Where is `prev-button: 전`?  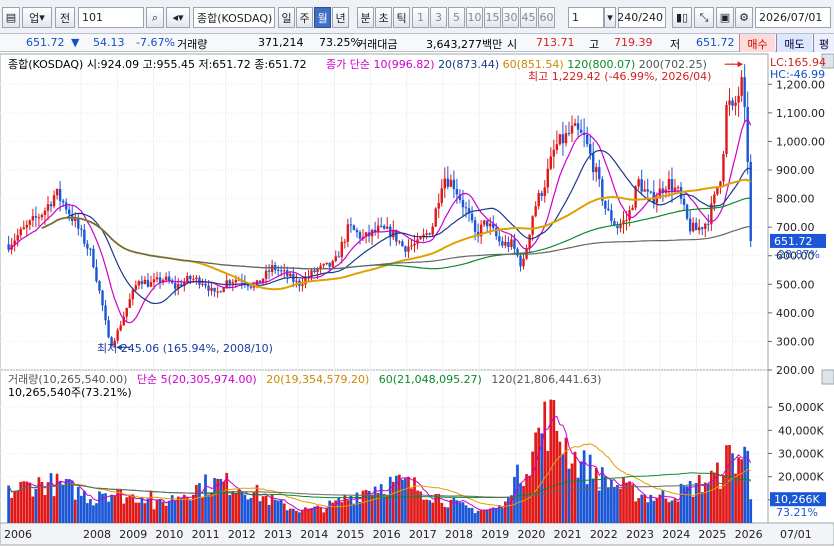
prev-button: 전 is located at coordinates (65, 17).